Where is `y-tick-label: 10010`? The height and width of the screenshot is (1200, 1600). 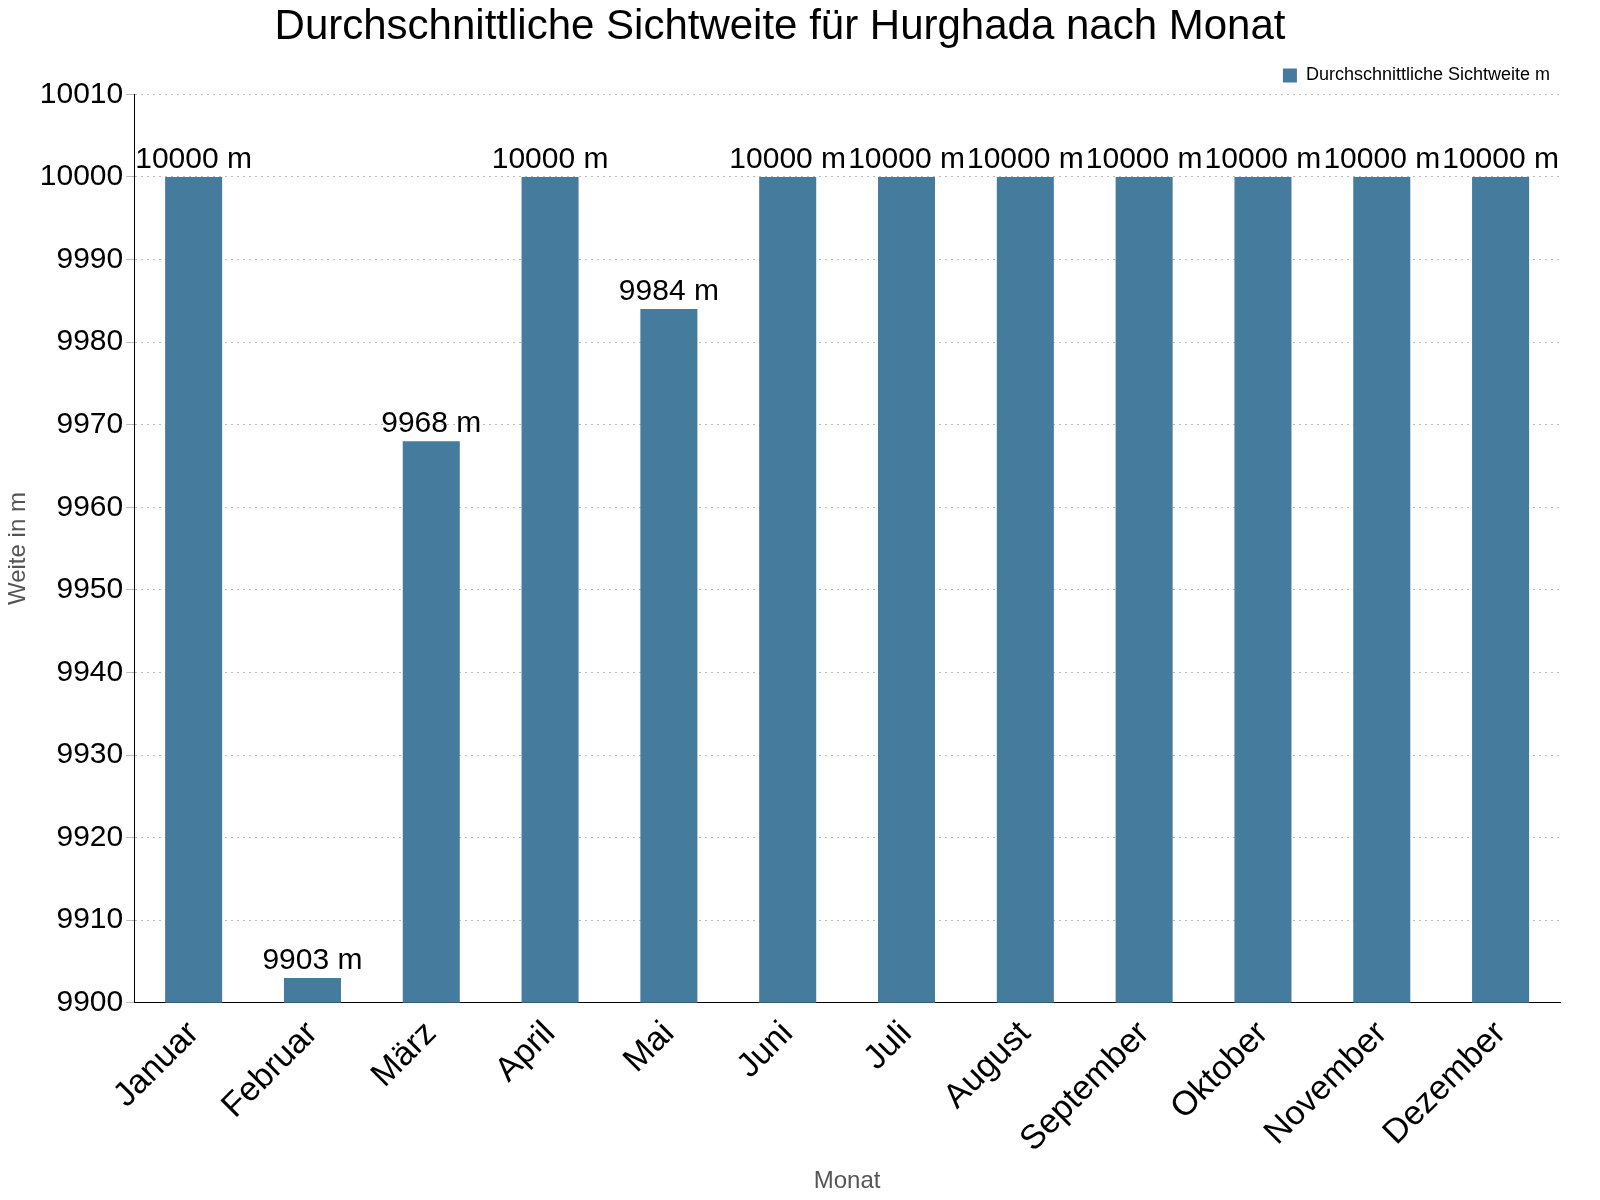
y-tick-label: 10010 is located at coordinates (81, 92).